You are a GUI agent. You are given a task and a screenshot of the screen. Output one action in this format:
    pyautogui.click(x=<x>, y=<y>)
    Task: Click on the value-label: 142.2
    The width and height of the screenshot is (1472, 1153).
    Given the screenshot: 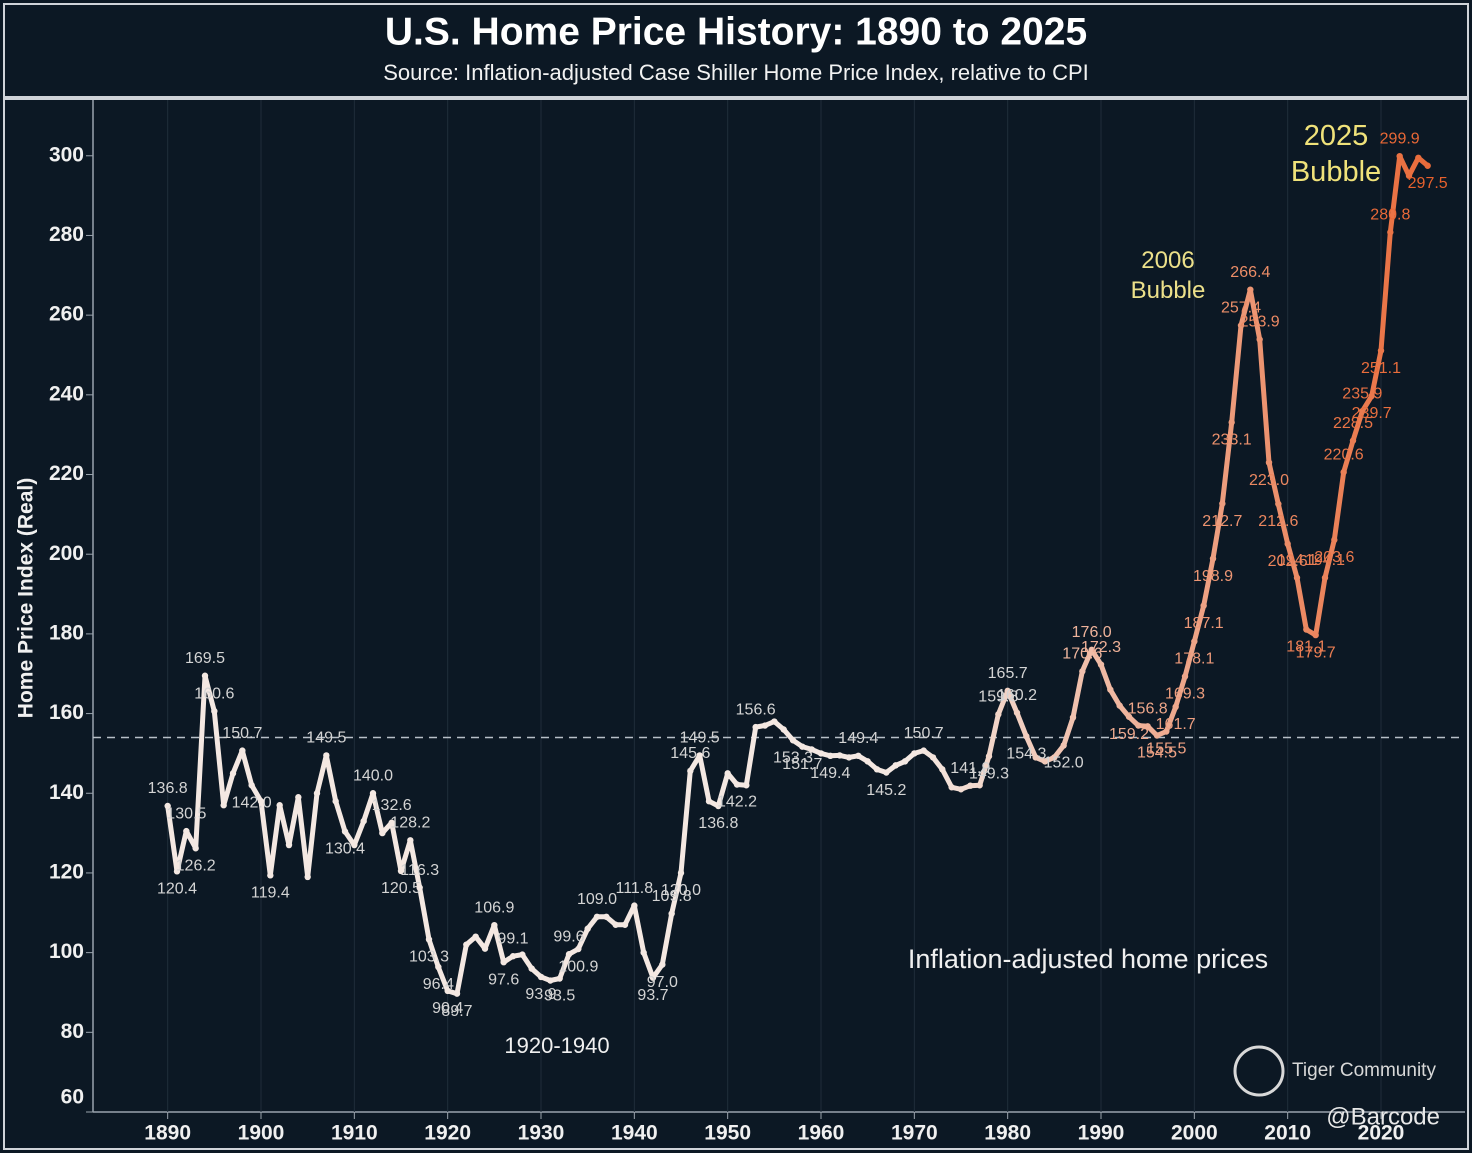 What is the action you would take?
    pyautogui.click(x=737, y=802)
    